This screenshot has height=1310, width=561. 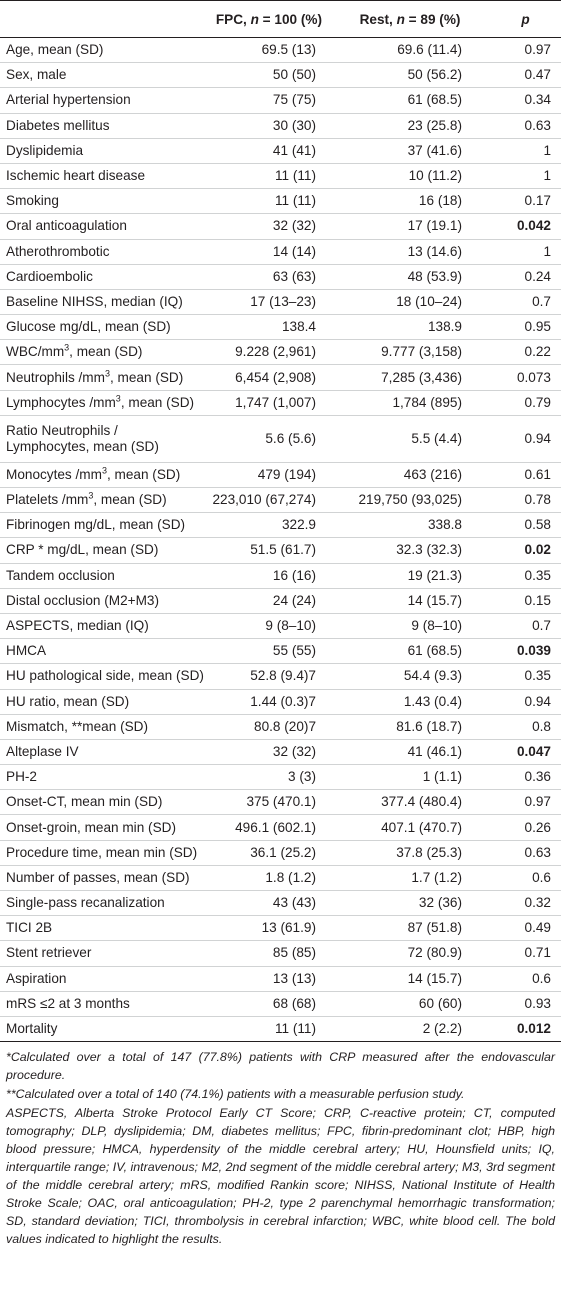 I want to click on row-label: HU ratio, mean (SD), so click(x=99, y=702).